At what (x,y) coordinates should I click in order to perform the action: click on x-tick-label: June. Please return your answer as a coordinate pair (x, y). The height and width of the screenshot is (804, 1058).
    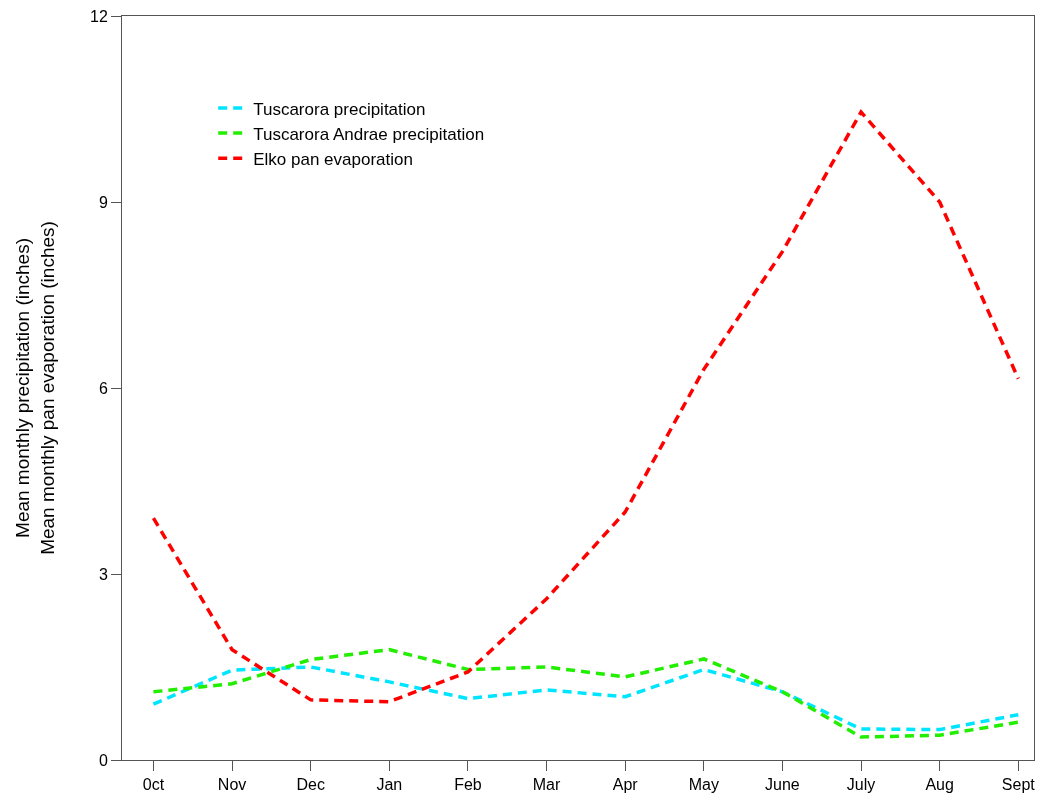
    Looking at the image, I should click on (782, 785).